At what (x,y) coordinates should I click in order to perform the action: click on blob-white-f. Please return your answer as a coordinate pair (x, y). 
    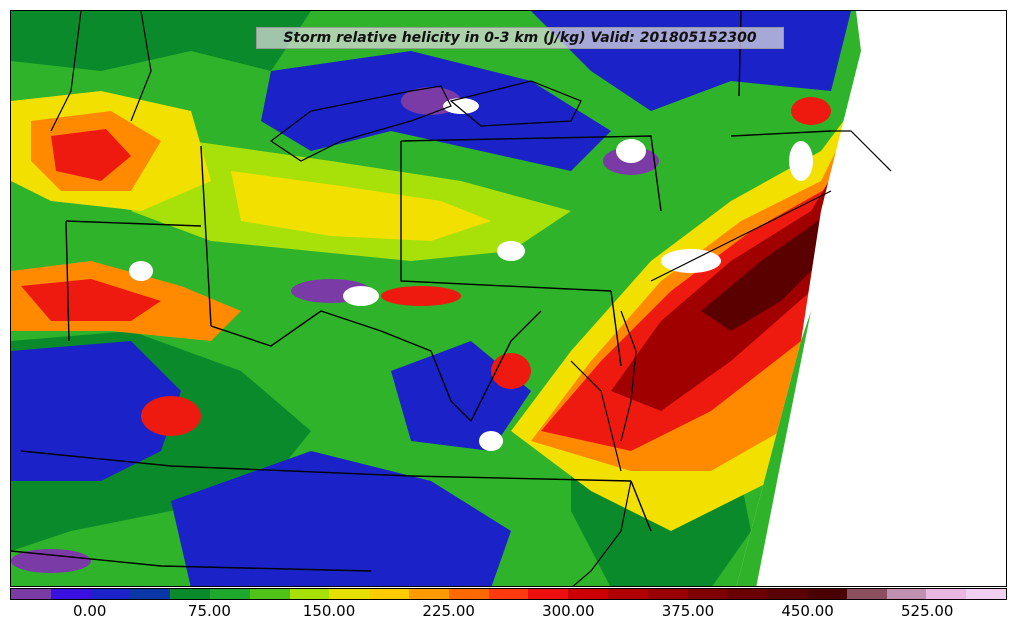
    Looking at the image, I should click on (491, 441).